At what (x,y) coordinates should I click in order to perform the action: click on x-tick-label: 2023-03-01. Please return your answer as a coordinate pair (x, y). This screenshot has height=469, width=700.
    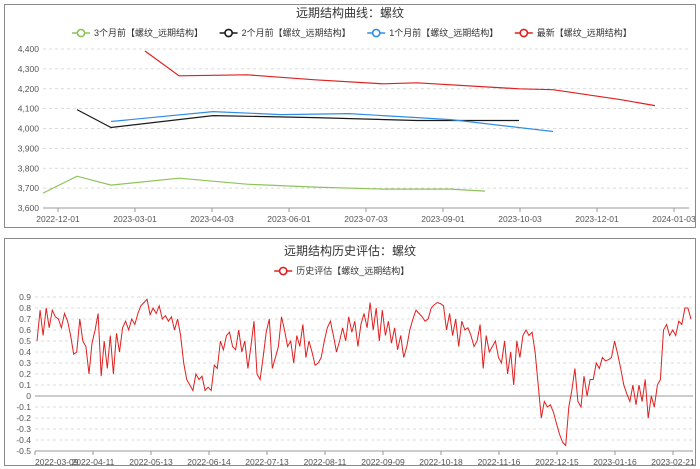
    Looking at the image, I should click on (135, 219).